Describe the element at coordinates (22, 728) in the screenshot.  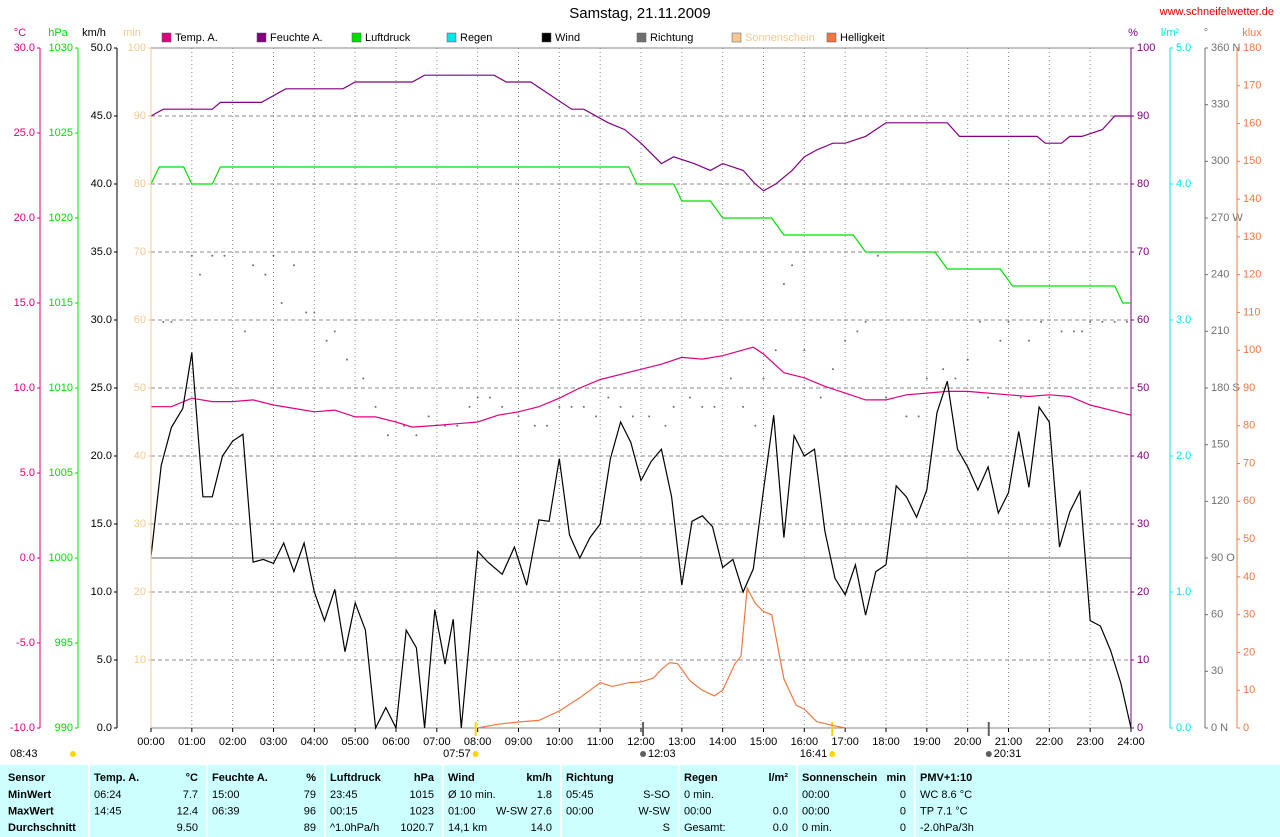
I see `y-tick-label: -10.0` at that location.